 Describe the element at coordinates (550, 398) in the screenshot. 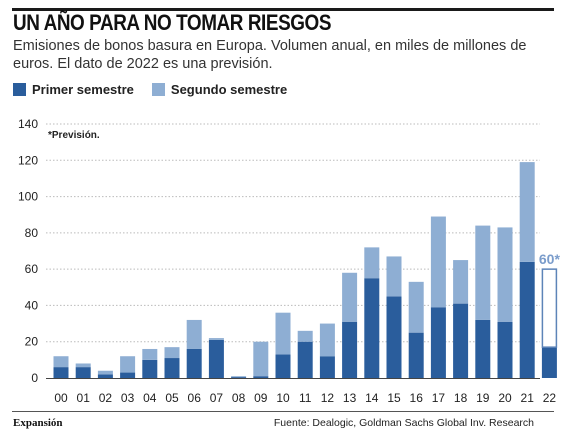

I see `x-tick-label: 22` at that location.